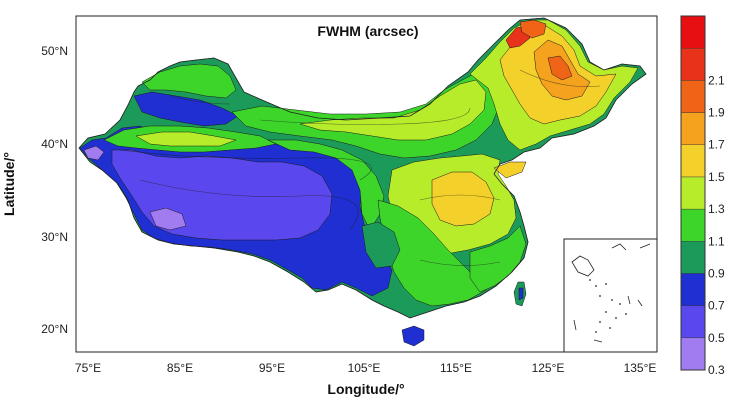 This screenshot has height=400, width=731. Describe the element at coordinates (272, 368) in the screenshot. I see `x-tick-label: 95°E` at that location.